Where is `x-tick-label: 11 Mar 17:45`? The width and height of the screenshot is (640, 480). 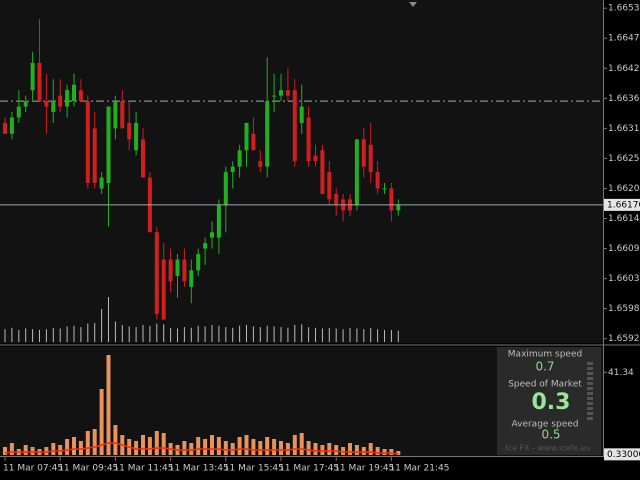 x-tick-label: 11 Mar 17:45 is located at coordinates (309, 469).